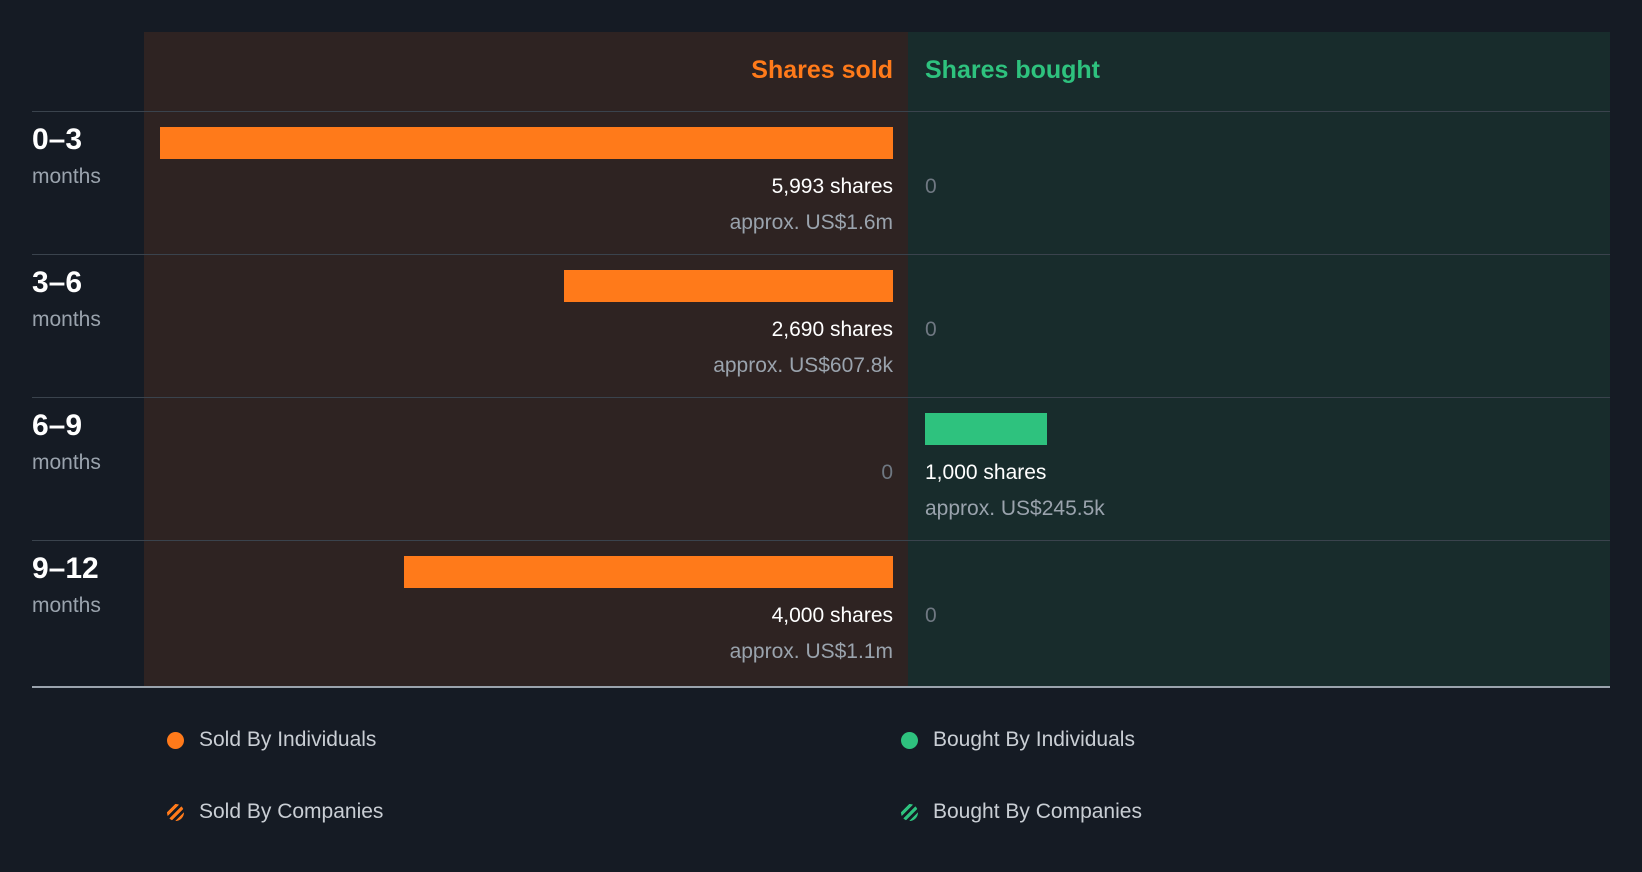 This screenshot has width=1642, height=872. What do you see at coordinates (821, 687) in the screenshot?
I see `x-axis-baseline` at bounding box center [821, 687].